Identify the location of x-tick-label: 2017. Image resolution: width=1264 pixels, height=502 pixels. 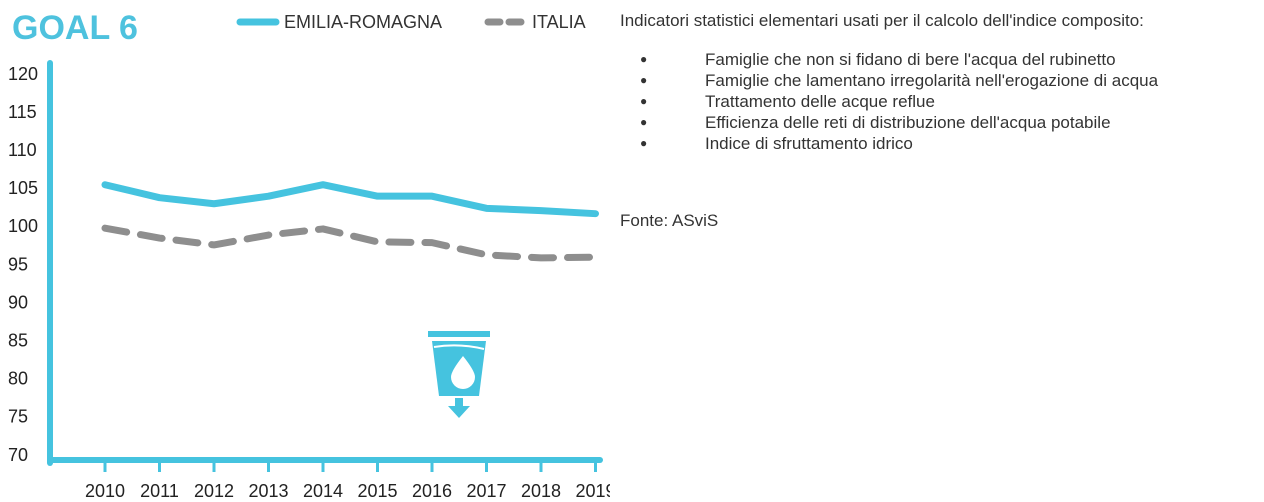
(486, 491).